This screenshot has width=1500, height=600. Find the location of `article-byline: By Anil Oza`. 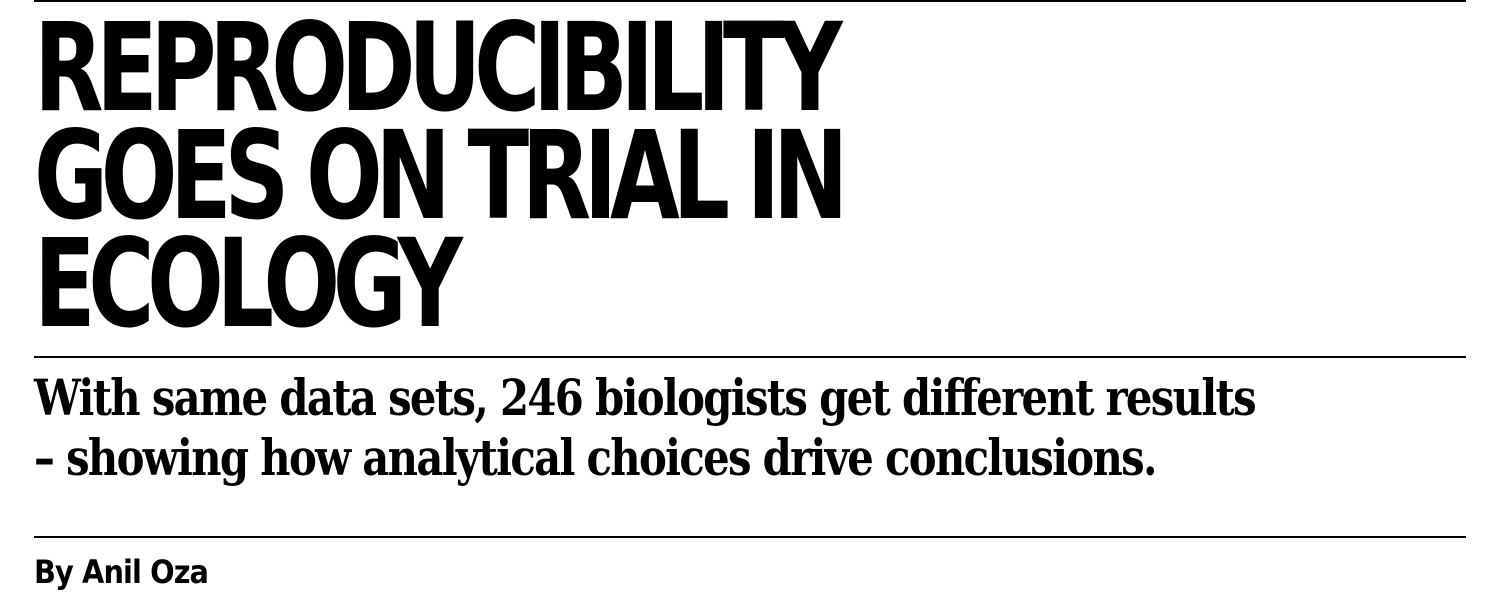

article-byline: By Anil Oza is located at coordinates (121, 572).